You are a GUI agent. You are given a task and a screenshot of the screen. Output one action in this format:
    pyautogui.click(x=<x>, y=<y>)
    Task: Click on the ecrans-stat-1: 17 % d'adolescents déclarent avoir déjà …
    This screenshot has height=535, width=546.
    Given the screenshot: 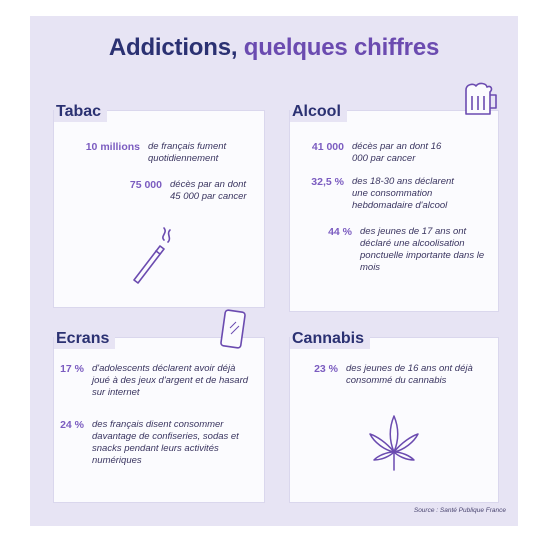 What is the action you would take?
    pyautogui.click(x=159, y=381)
    